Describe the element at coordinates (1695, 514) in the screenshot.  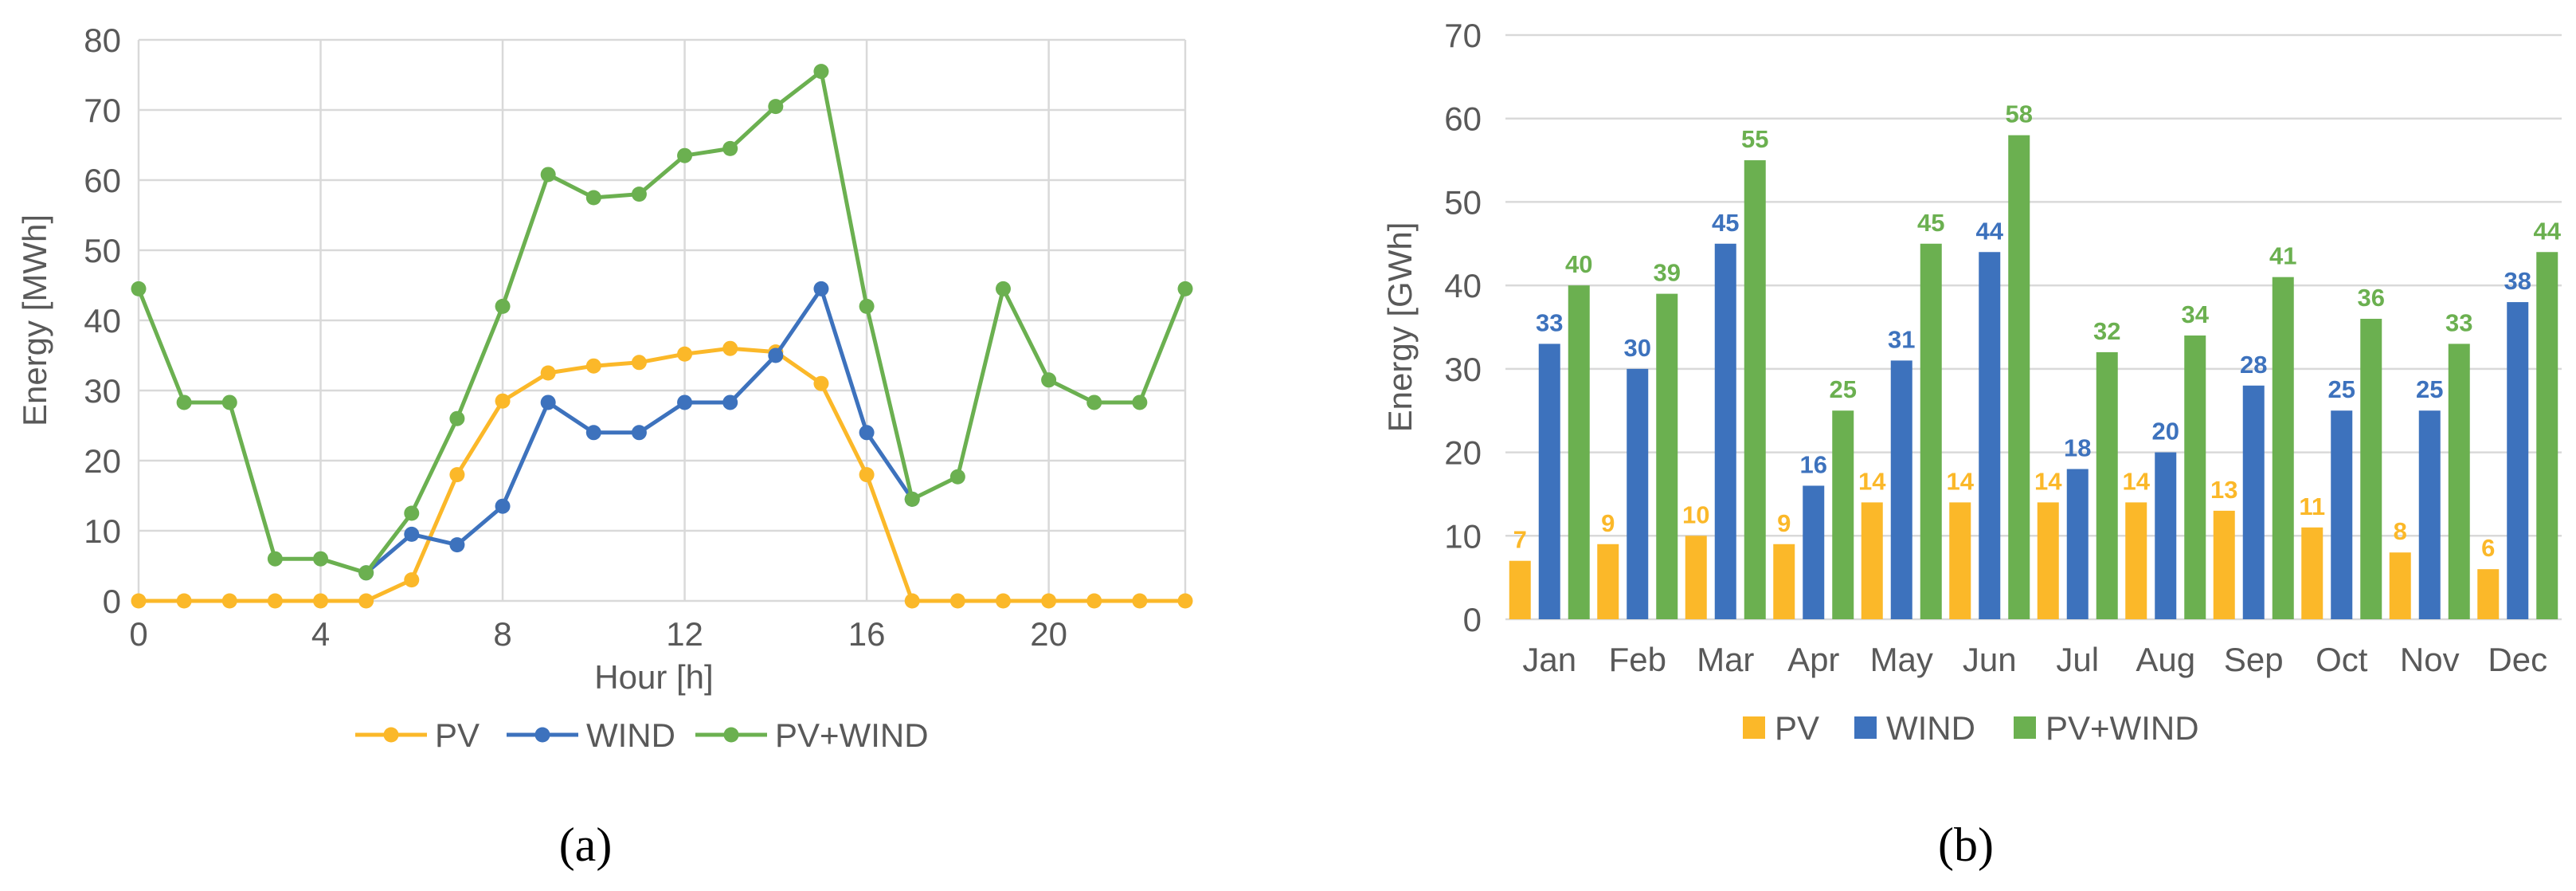
I see `data-label-pv: 10` at that location.